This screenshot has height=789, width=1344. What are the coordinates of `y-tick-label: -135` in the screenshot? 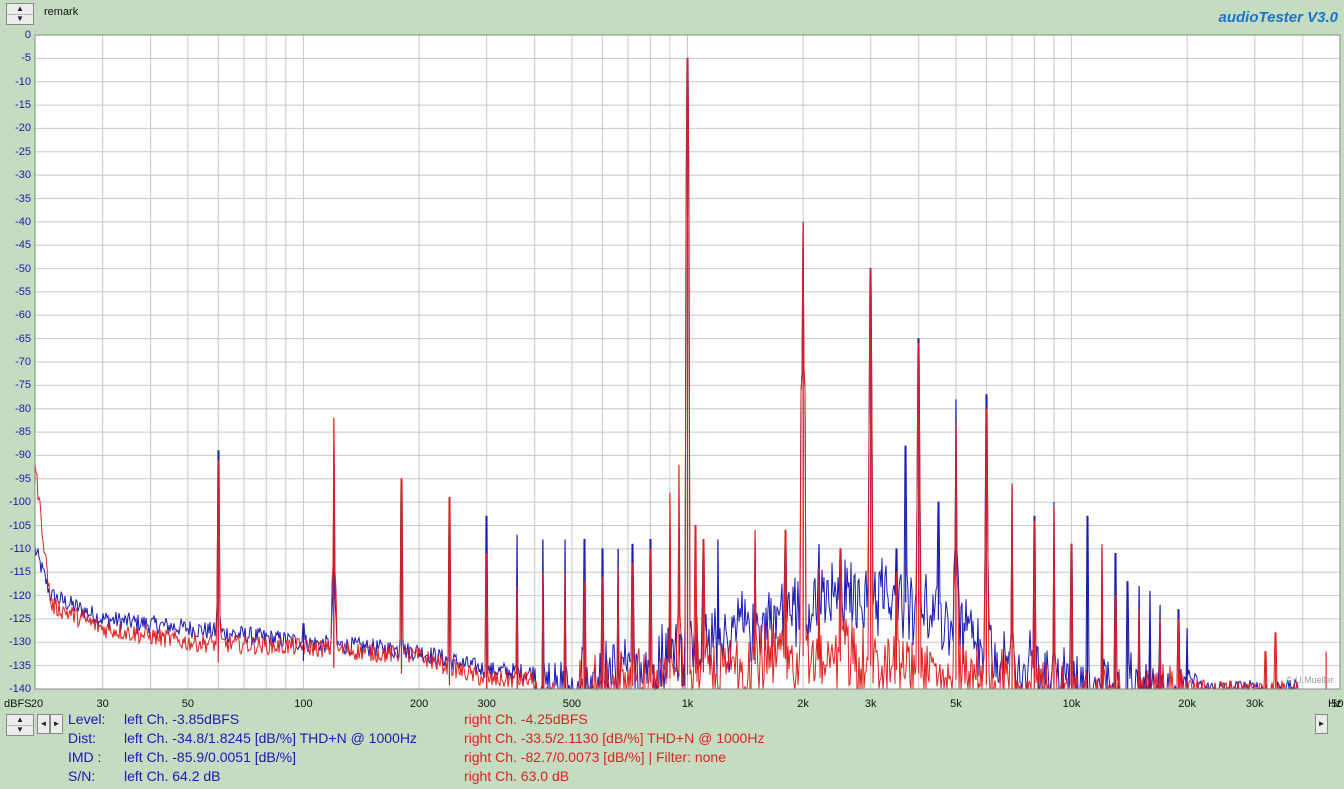 It's located at (19, 665).